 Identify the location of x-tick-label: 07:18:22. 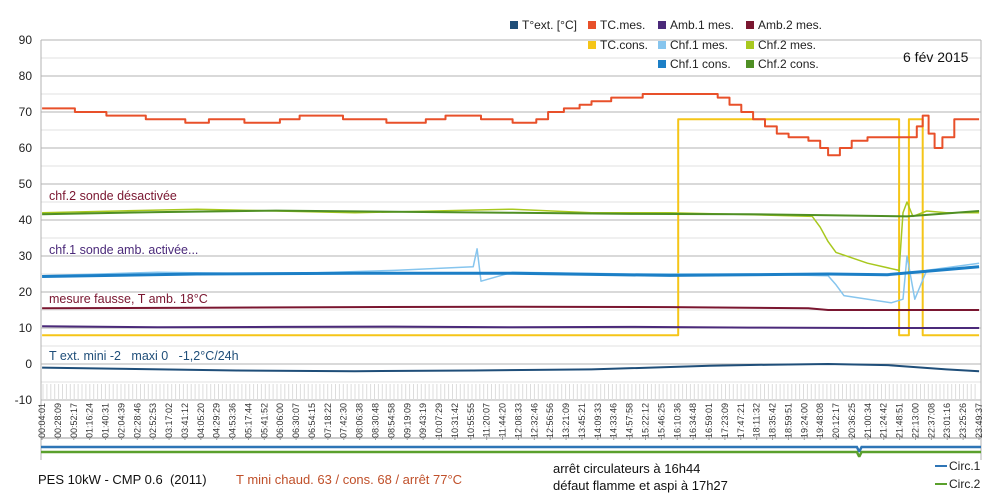
(328, 420).